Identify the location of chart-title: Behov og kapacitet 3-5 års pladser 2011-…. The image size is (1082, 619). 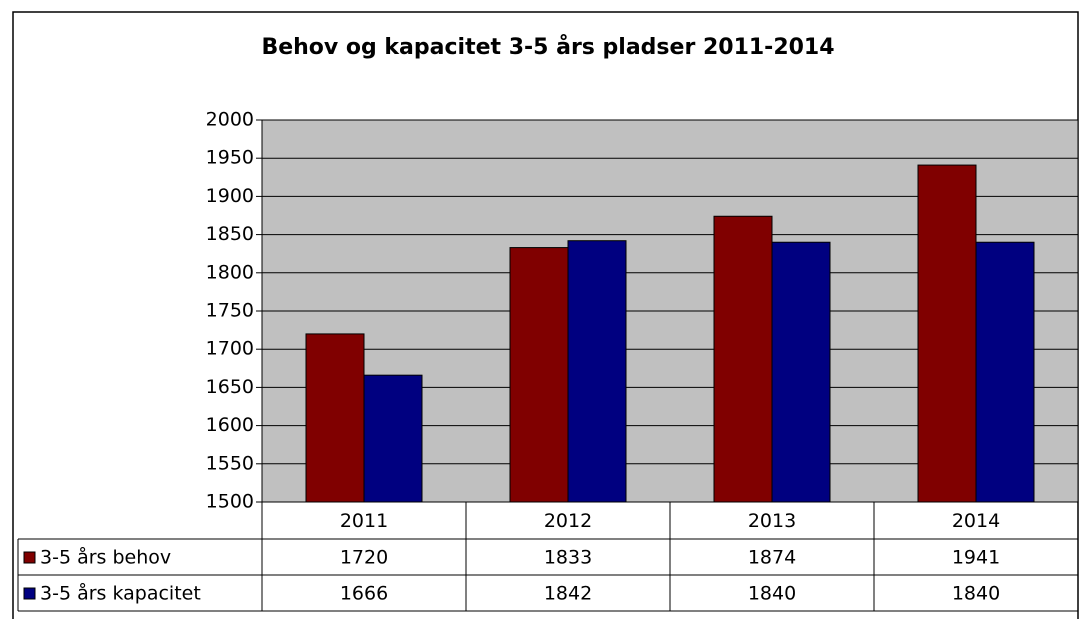
(547, 47).